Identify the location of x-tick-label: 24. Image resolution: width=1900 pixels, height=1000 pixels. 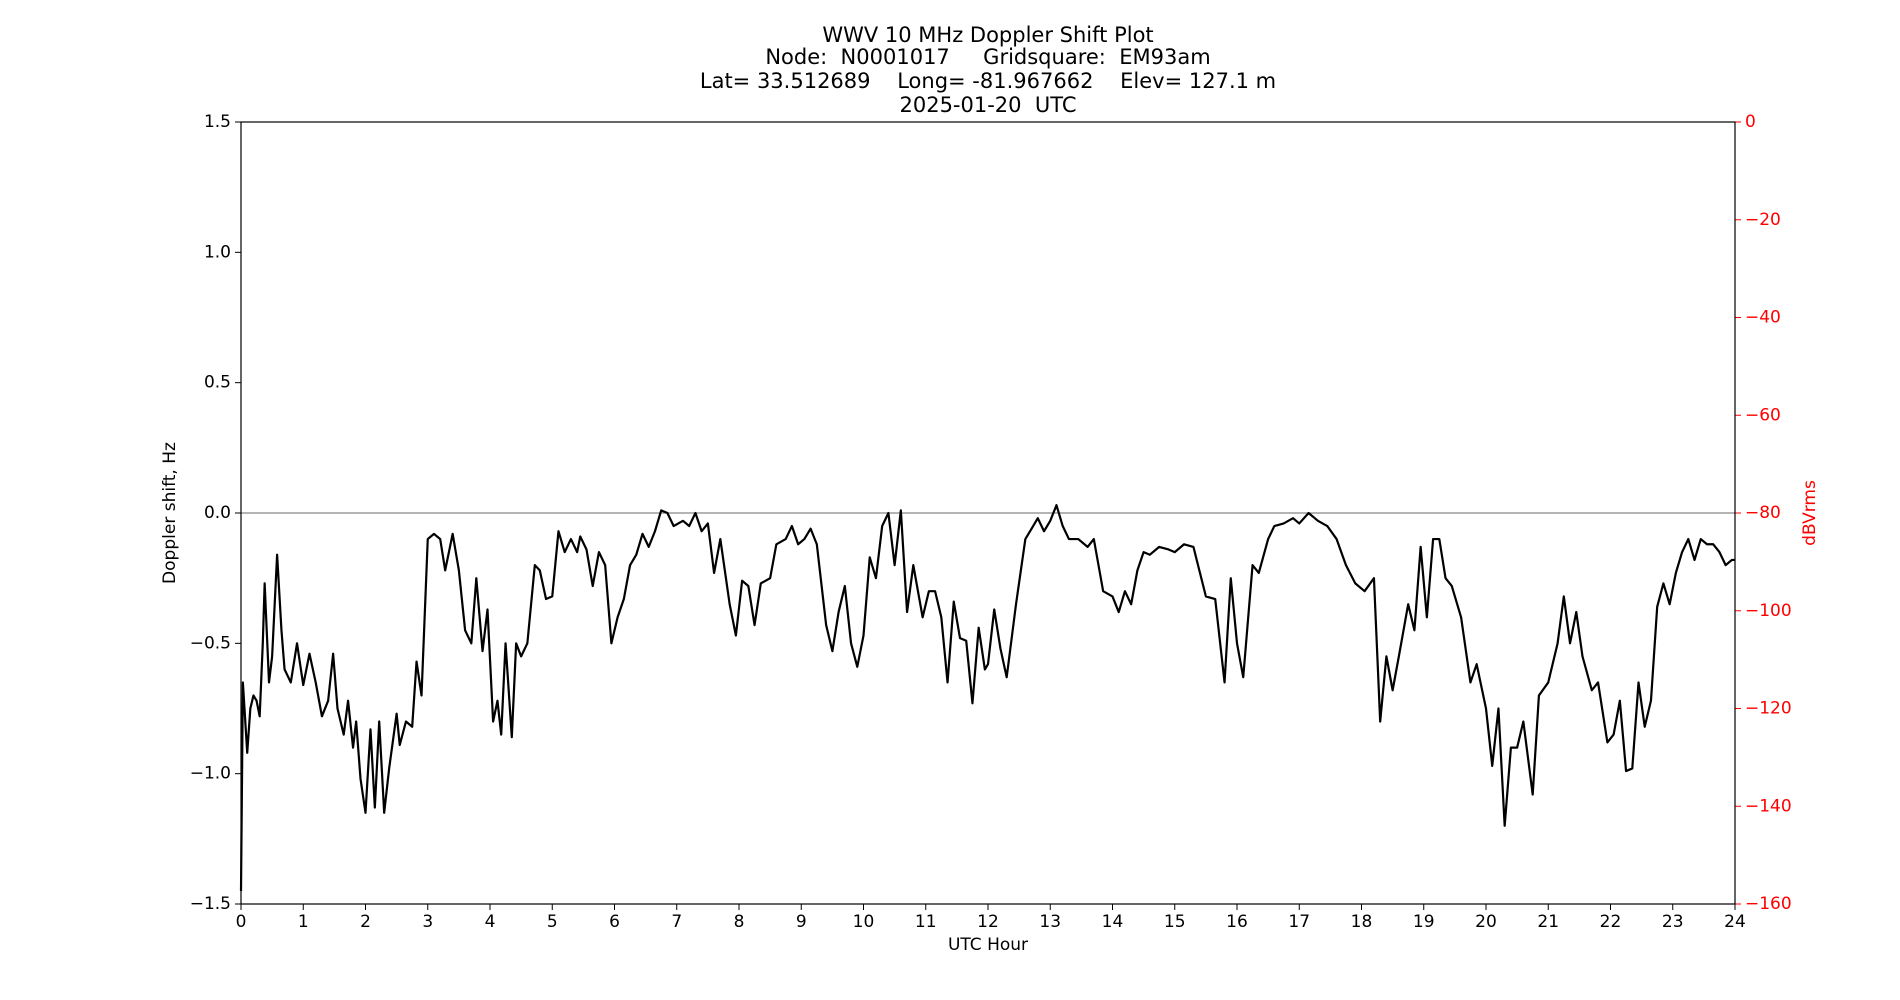
(1735, 922).